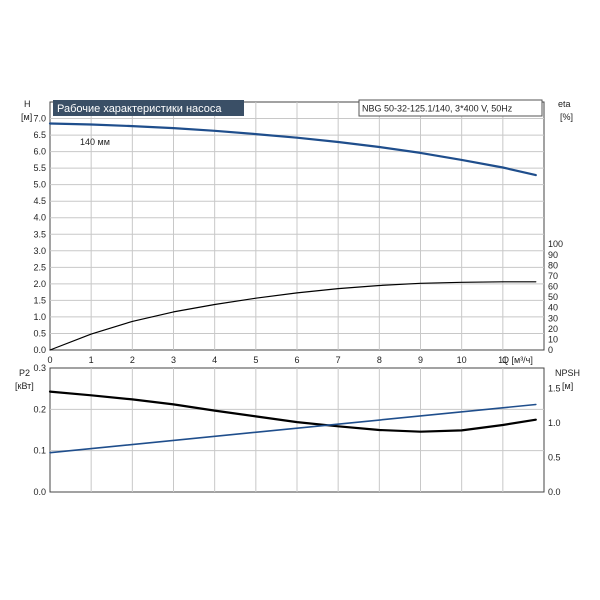 The height and width of the screenshot is (600, 600). What do you see at coordinates (95, 142) in the screenshot?
I see `impeller-annotation: 140 мм` at bounding box center [95, 142].